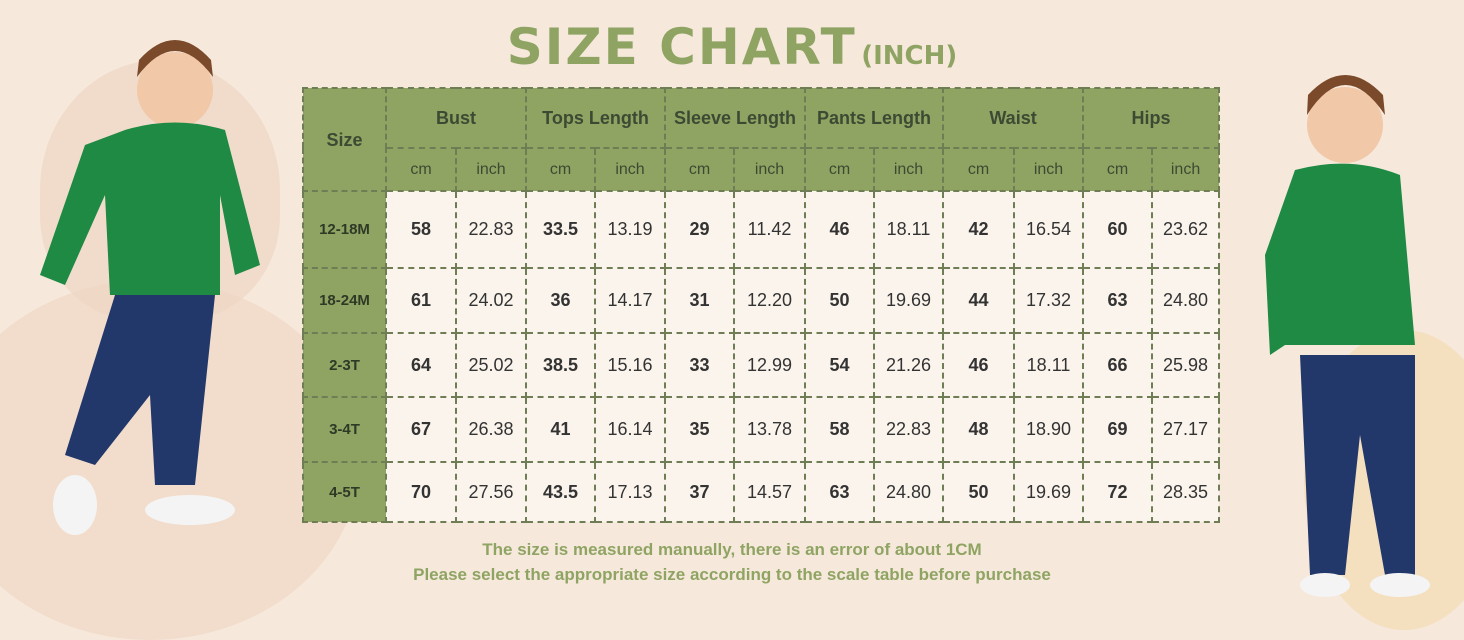 Image resolution: width=1464 pixels, height=640 pixels. What do you see at coordinates (769, 300) in the screenshot?
I see `inch-cell: 12.20` at bounding box center [769, 300].